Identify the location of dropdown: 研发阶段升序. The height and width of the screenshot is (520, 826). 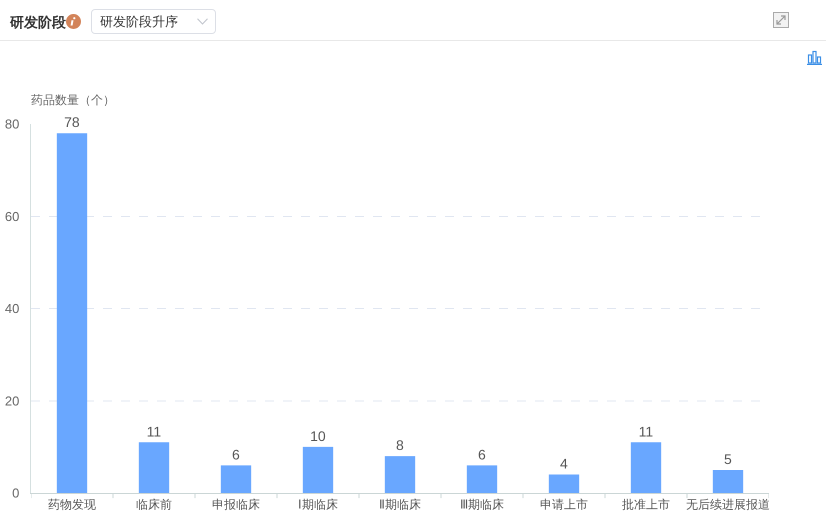
(153, 21).